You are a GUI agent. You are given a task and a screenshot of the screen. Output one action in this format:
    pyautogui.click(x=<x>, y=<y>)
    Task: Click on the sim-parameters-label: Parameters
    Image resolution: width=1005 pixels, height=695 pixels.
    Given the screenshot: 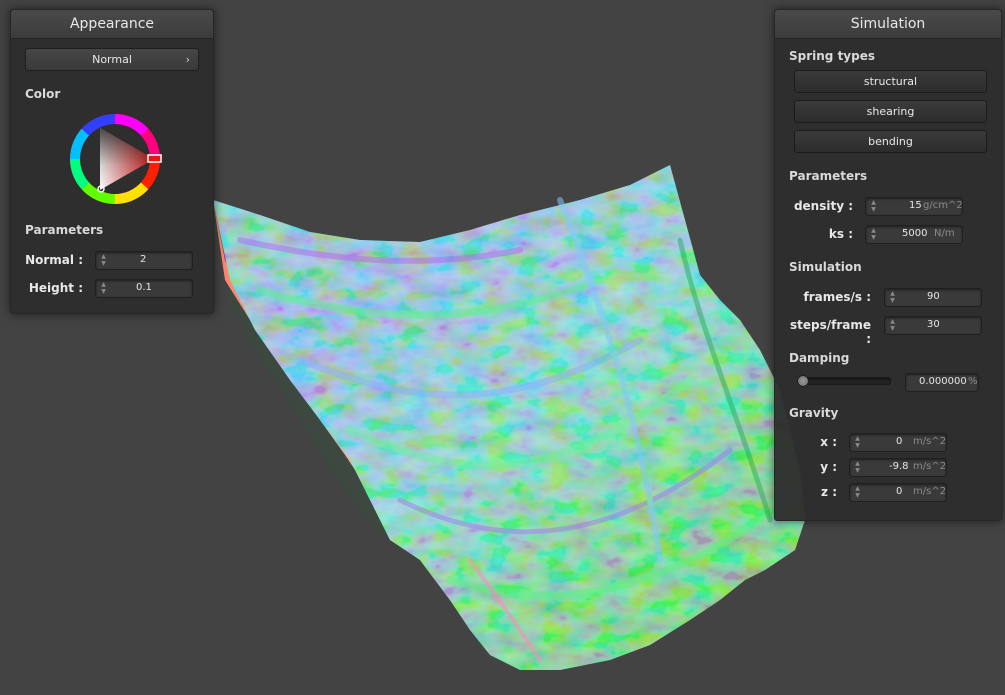 What is the action you would take?
    pyautogui.click(x=828, y=176)
    